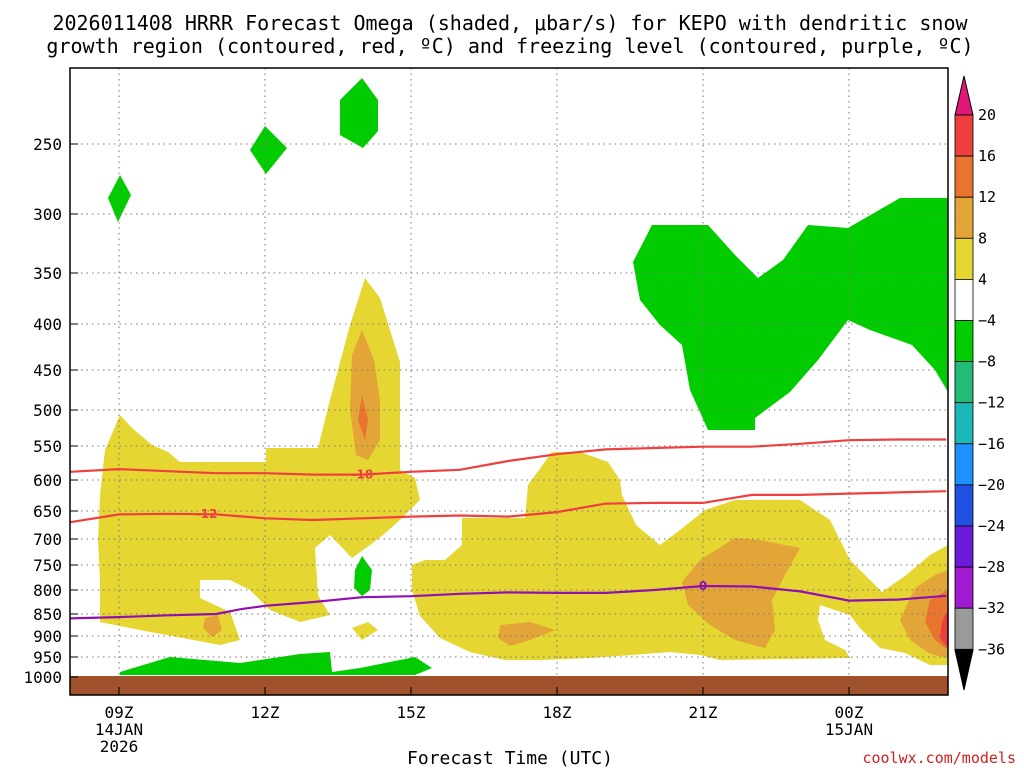  What do you see at coordinates (510, 758) in the screenshot?
I see `x-axis-label: Forecast Time (UTC)` at bounding box center [510, 758].